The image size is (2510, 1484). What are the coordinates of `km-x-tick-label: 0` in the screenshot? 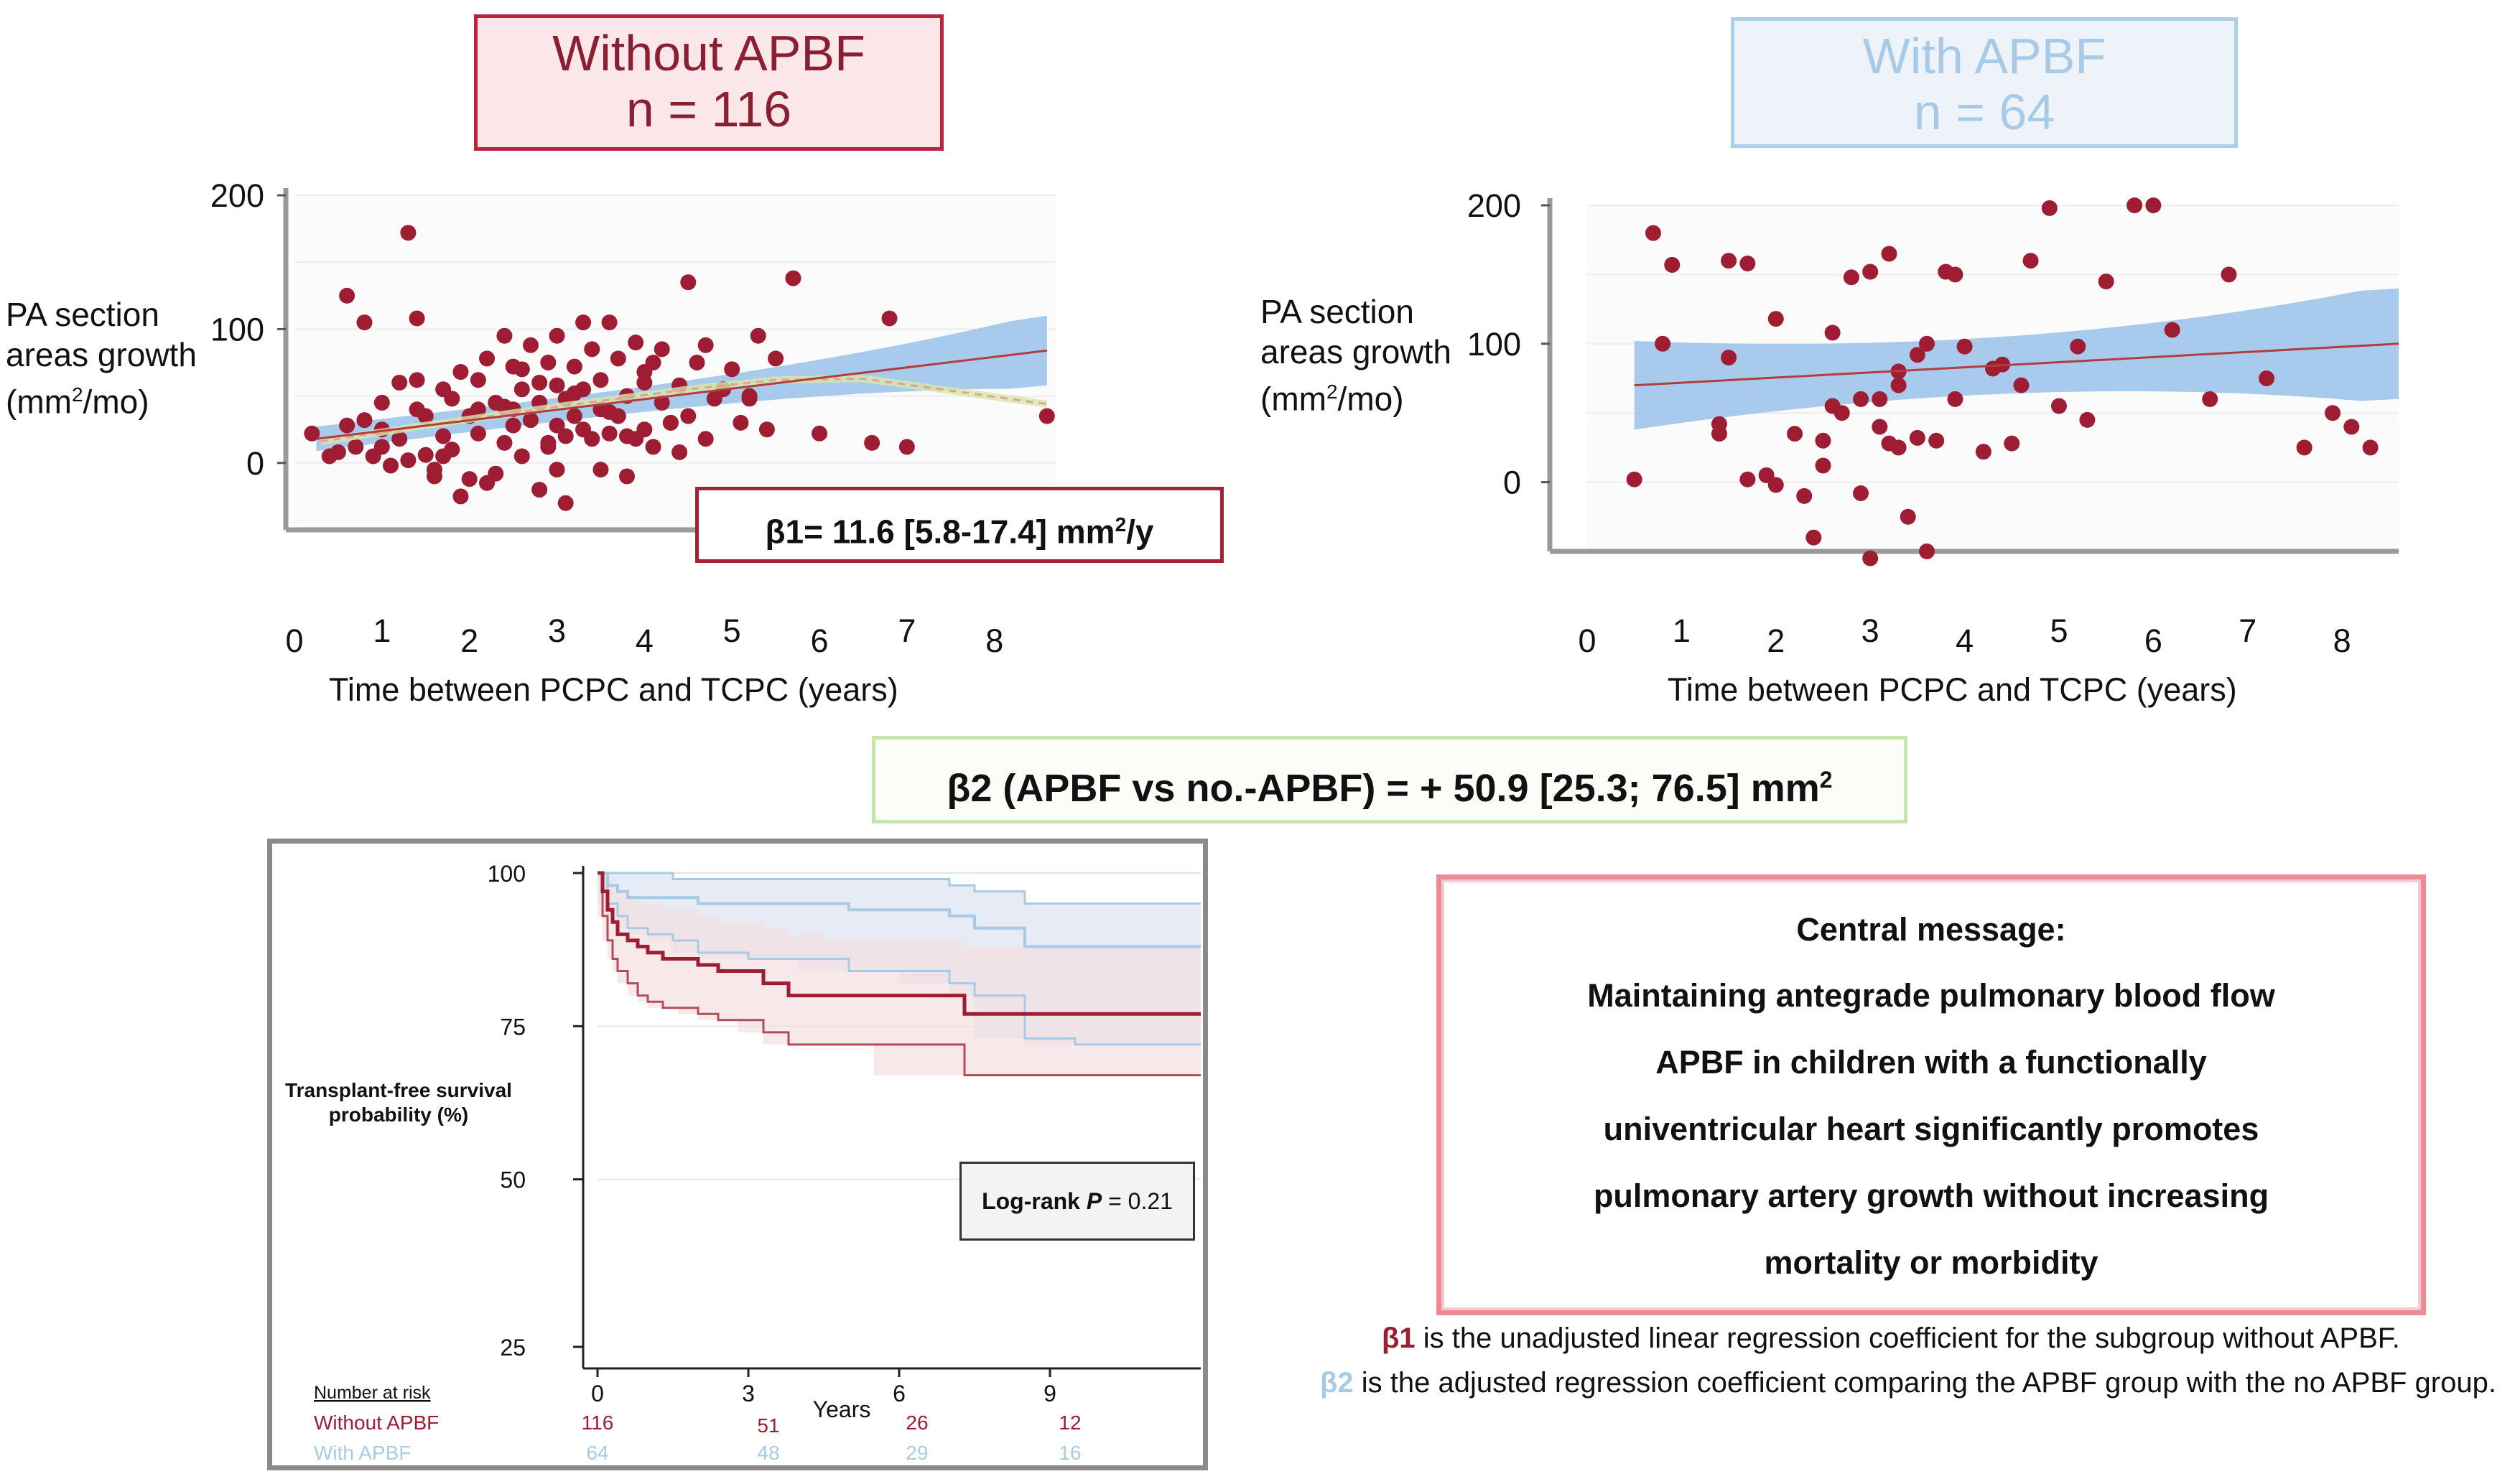 It's located at (598, 1393).